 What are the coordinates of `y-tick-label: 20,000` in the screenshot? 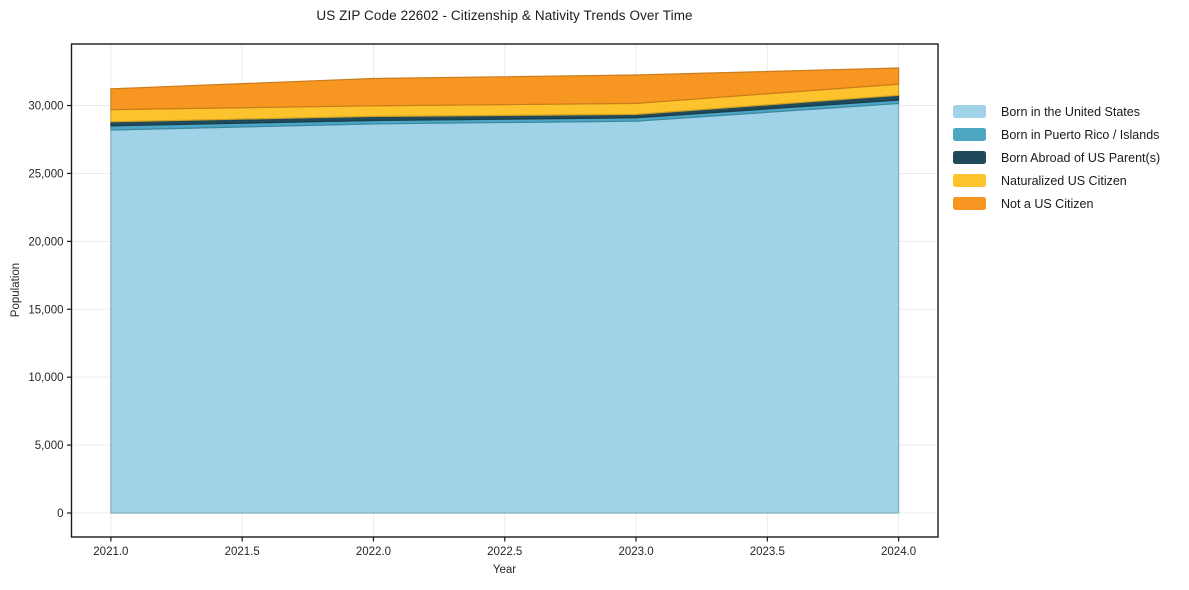 It's located at (45, 242).